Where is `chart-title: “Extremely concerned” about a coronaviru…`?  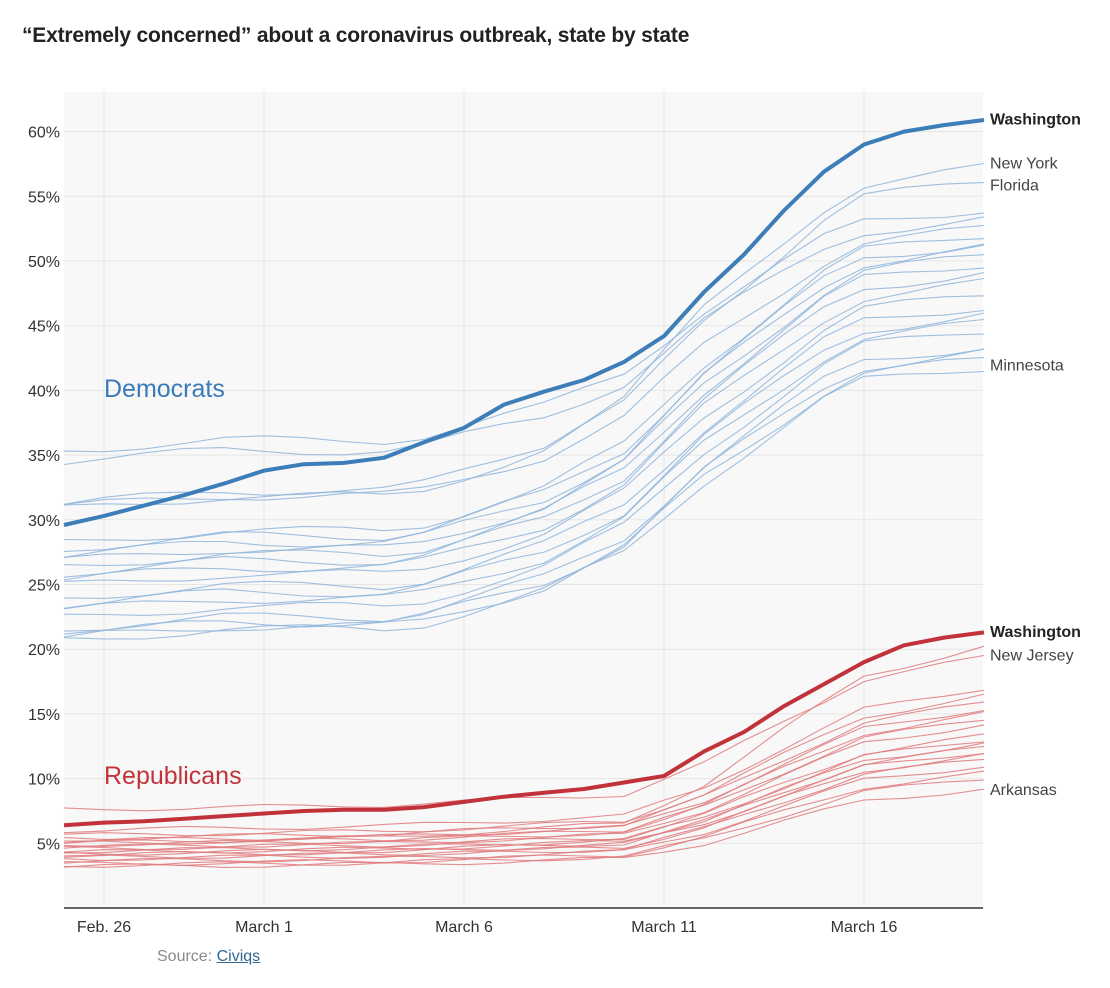
chart-title: “Extremely concerned” about a coronaviru… is located at coordinates (356, 35).